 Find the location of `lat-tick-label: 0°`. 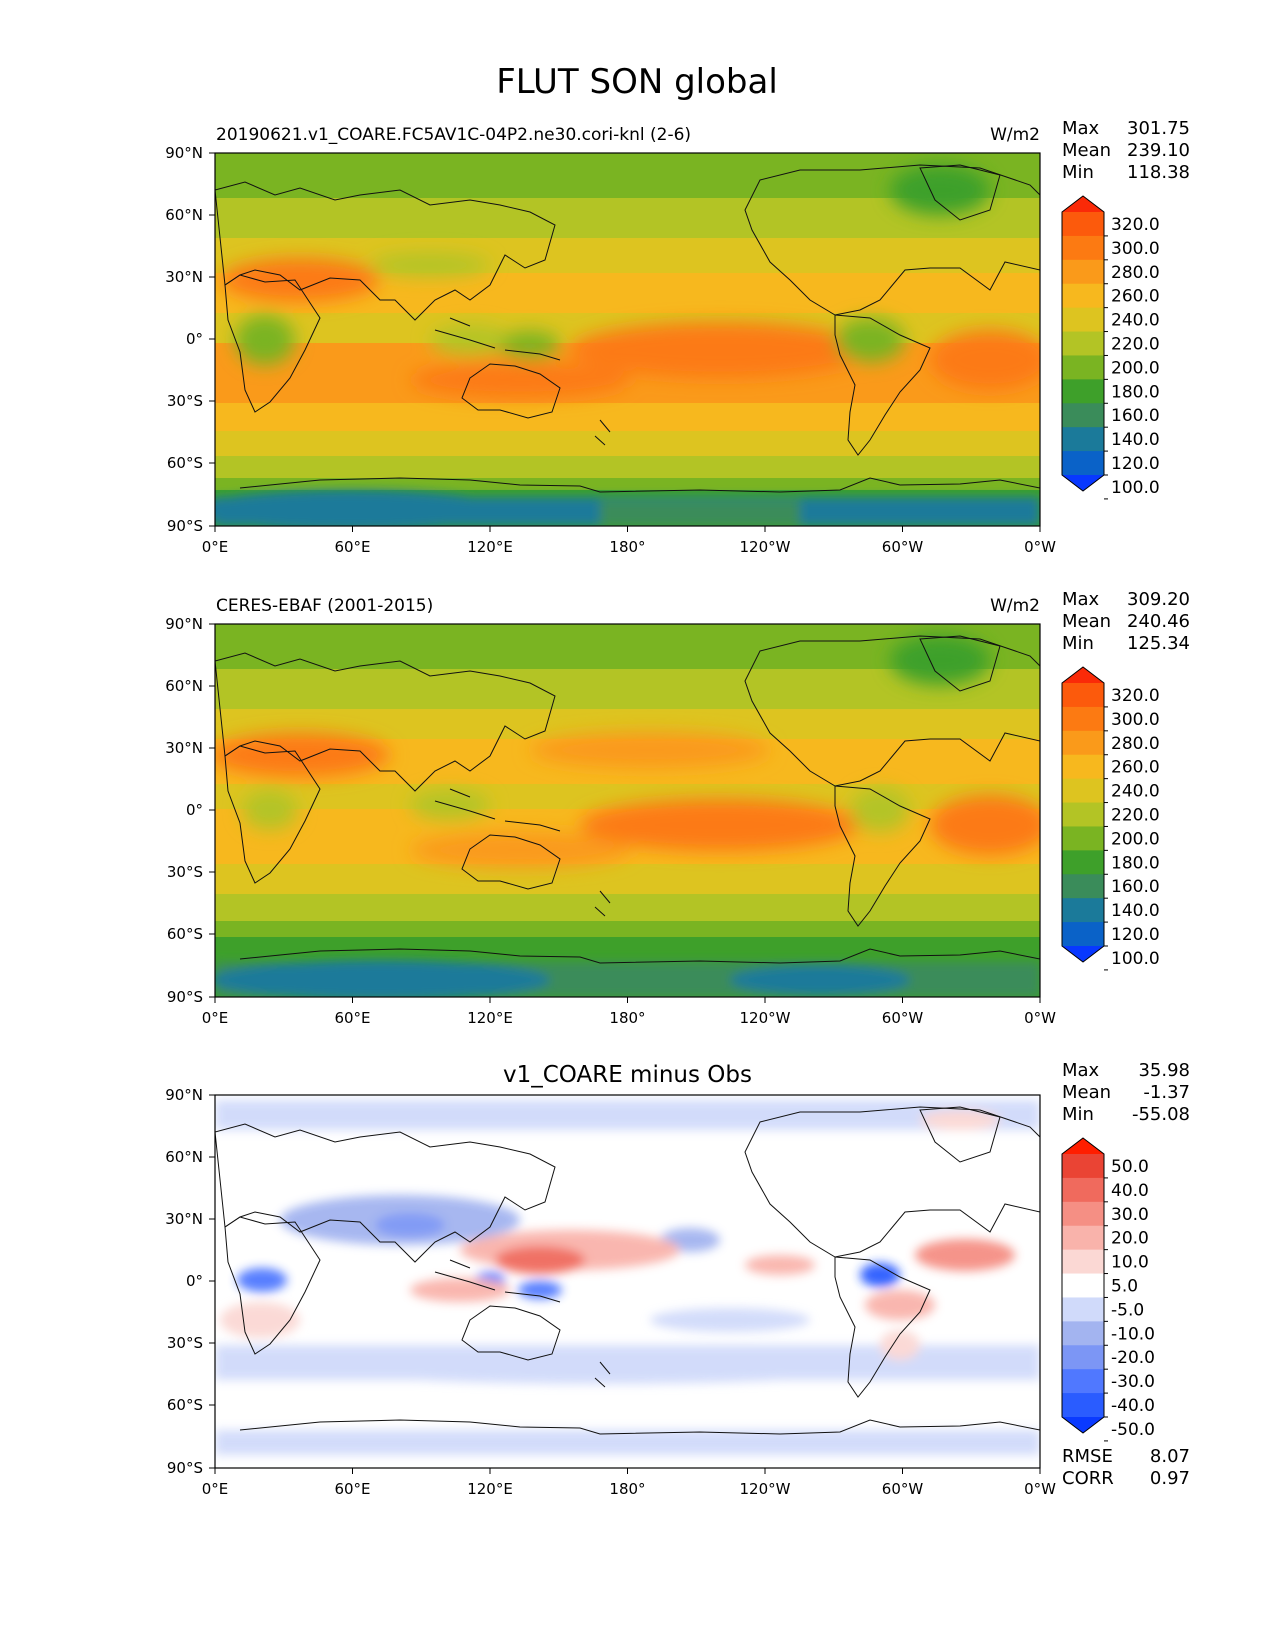

lat-tick-label: 0° is located at coordinates (194, 810).